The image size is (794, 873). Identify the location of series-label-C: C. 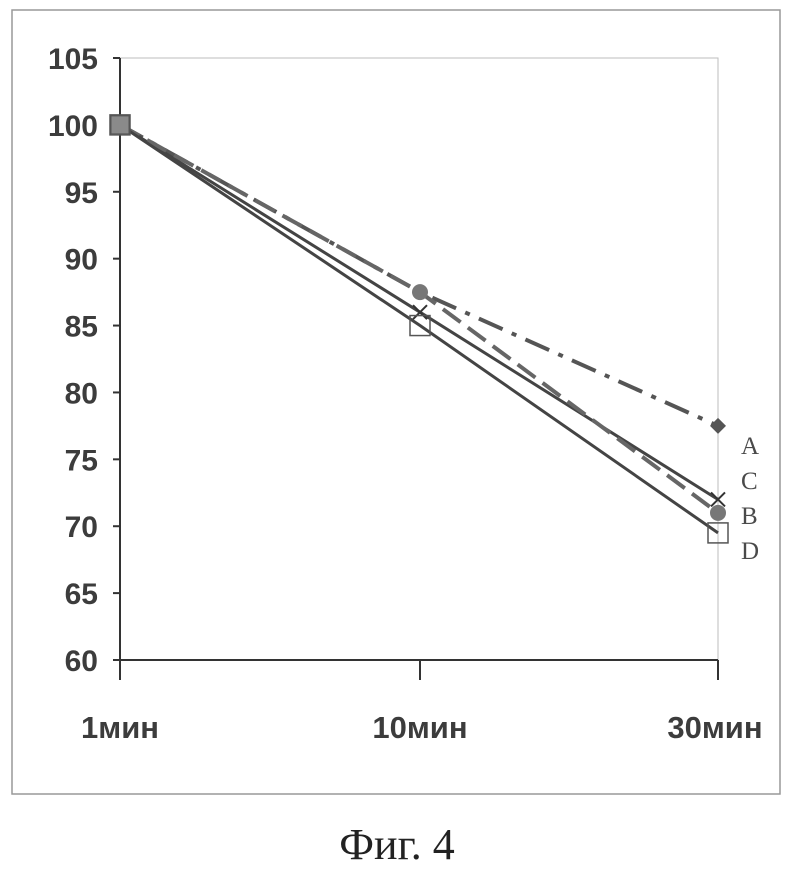
(749, 481).